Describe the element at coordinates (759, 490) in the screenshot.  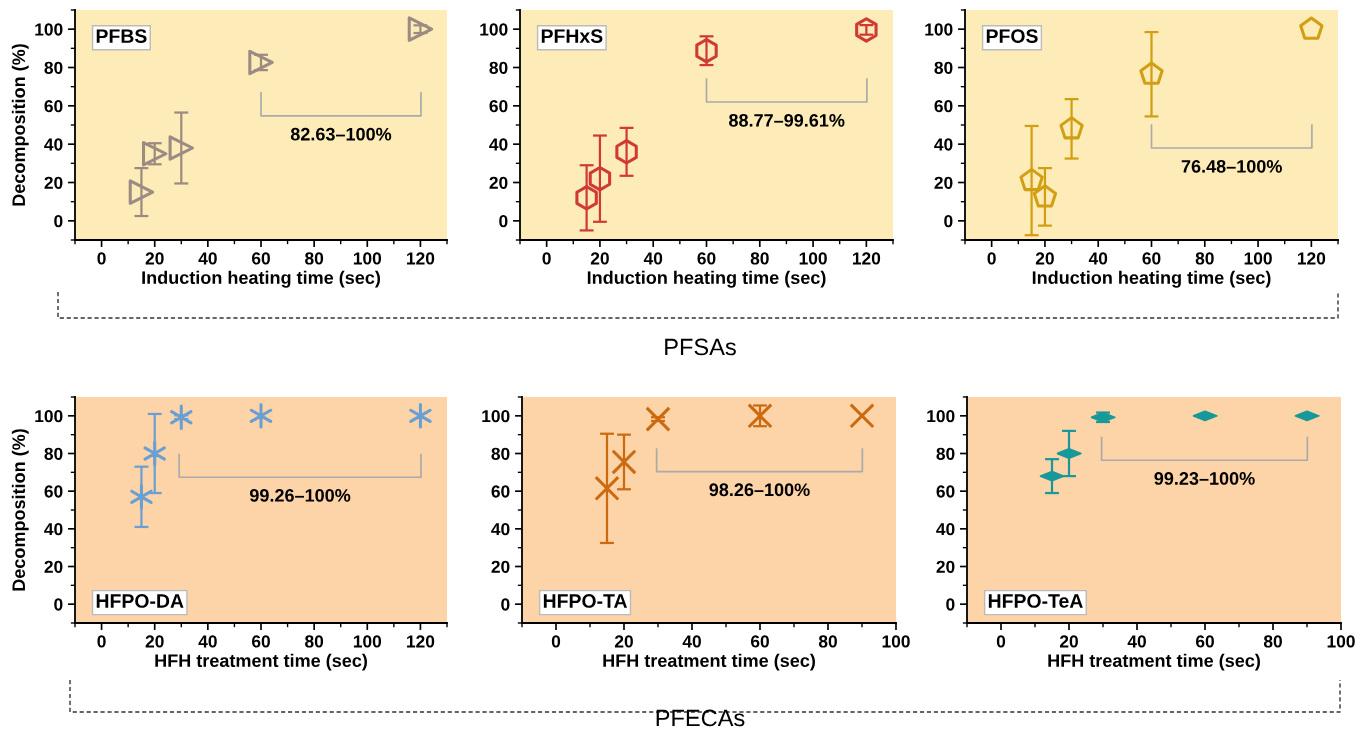
I see `annotation: 98.26–100%` at that location.